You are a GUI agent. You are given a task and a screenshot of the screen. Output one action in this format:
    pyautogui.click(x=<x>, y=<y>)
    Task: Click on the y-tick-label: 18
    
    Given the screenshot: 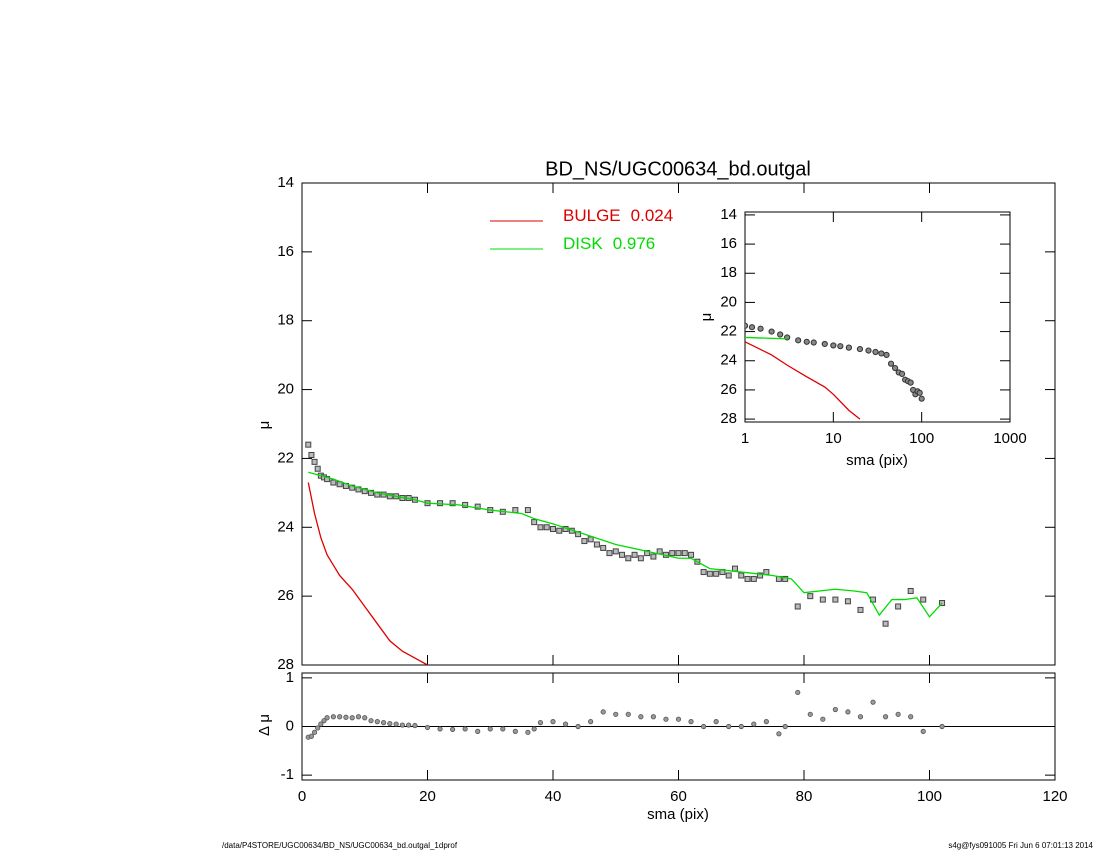 What is the action you would take?
    pyautogui.click(x=728, y=272)
    